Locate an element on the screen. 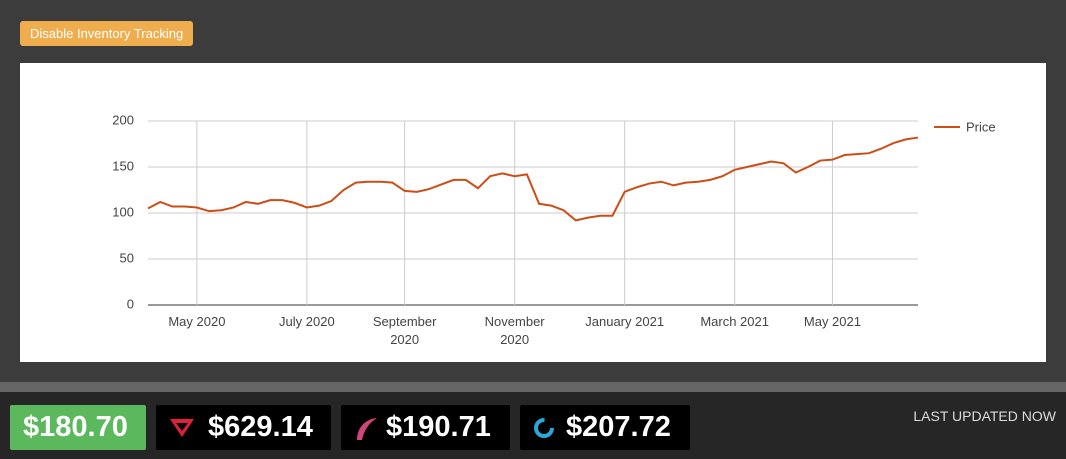  y-tick-label: 100 is located at coordinates (123, 211).